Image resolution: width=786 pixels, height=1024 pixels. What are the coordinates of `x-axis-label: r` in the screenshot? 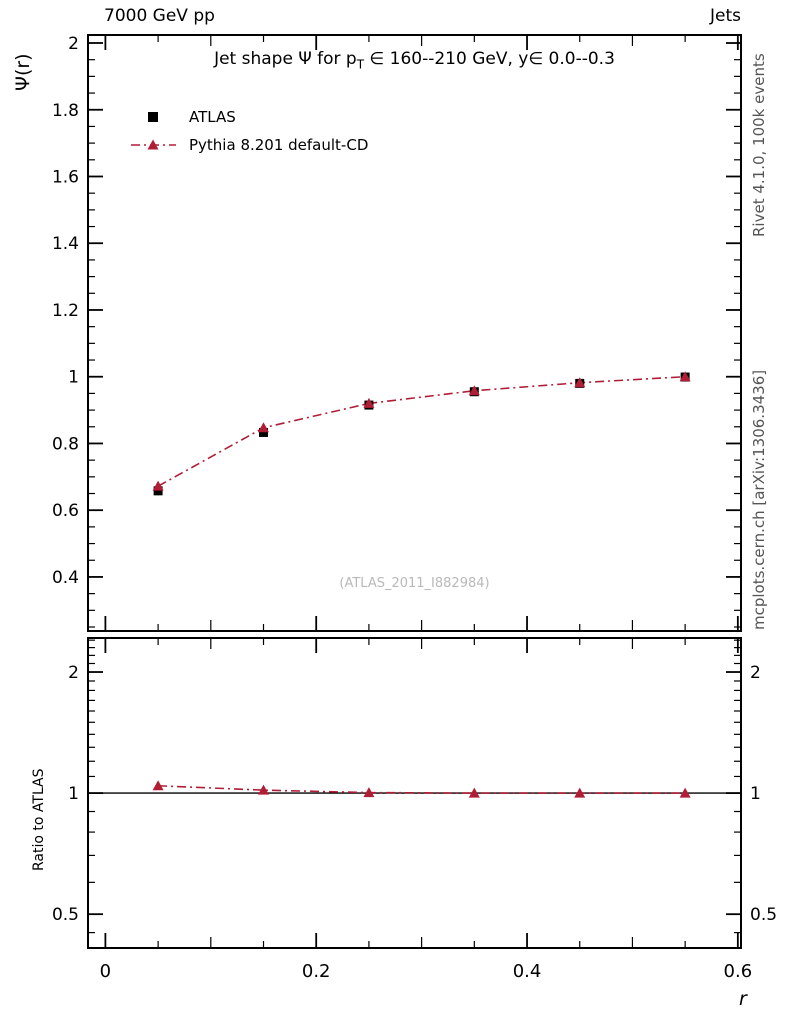 It's located at (743, 999).